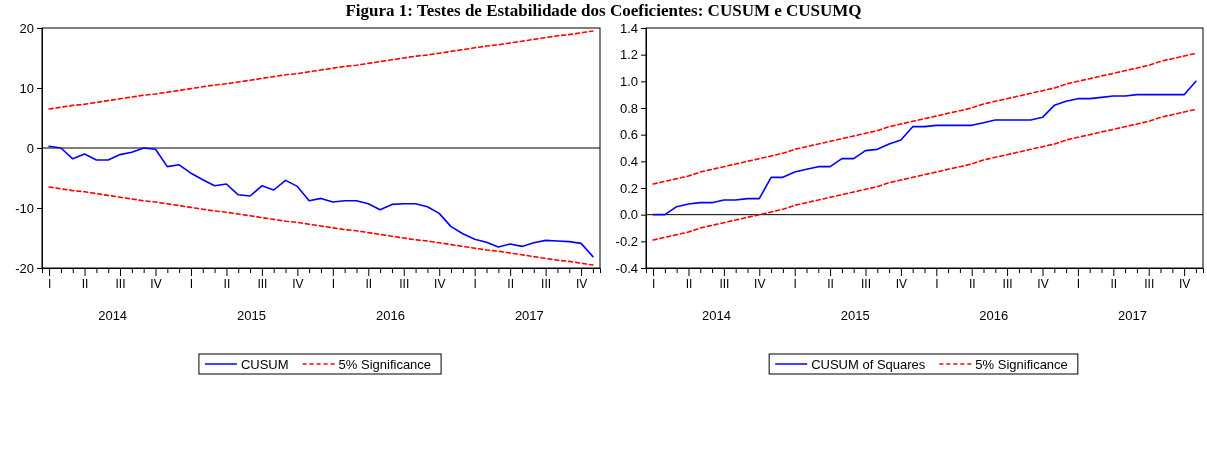  Describe the element at coordinates (626, 241) in the screenshot. I see `y-tick-label: -0.2` at that location.